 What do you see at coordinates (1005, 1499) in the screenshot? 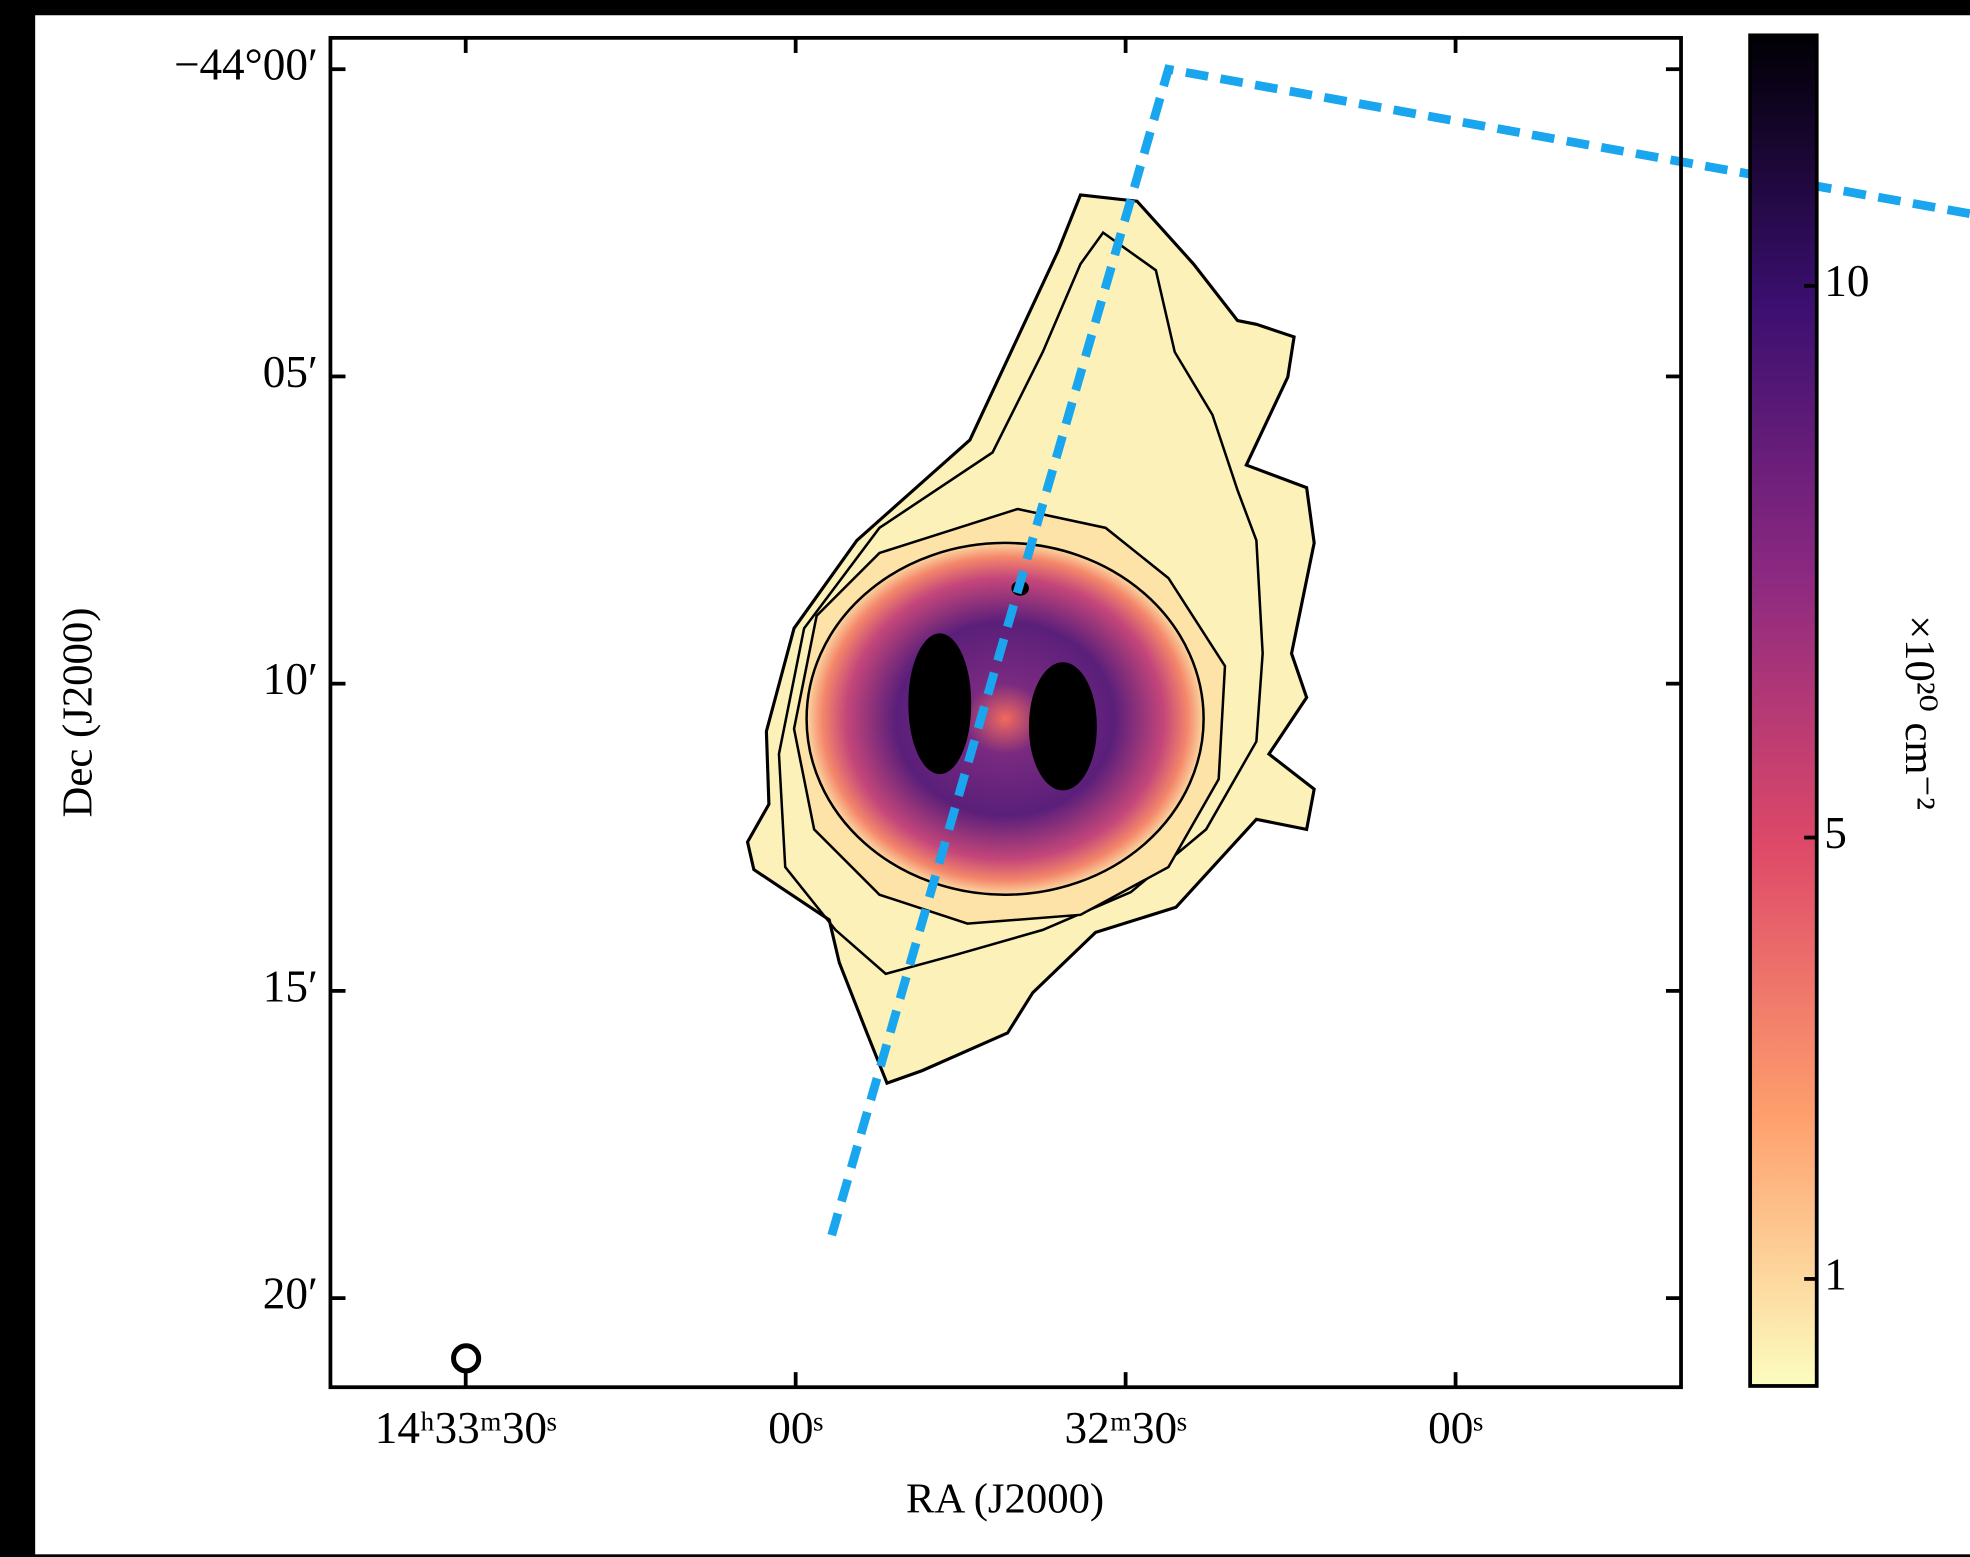
I see `x-axis-label: RA (J2000)` at bounding box center [1005, 1499].